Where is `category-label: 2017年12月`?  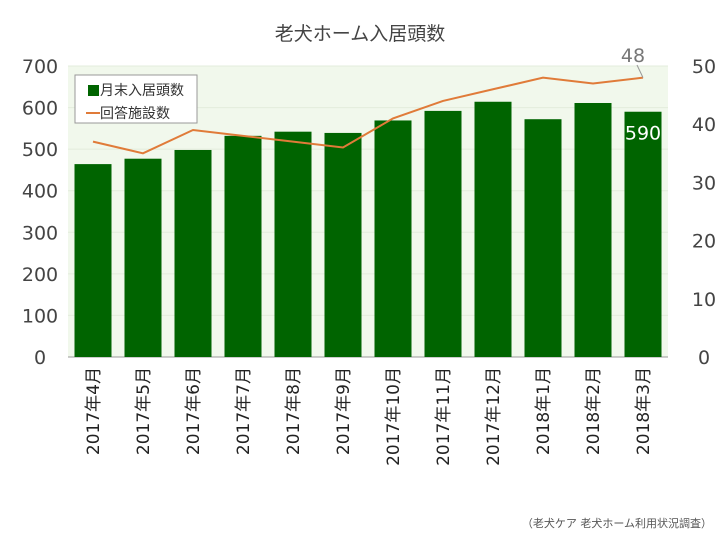
category-label: 2017年12月 is located at coordinates (494, 416).